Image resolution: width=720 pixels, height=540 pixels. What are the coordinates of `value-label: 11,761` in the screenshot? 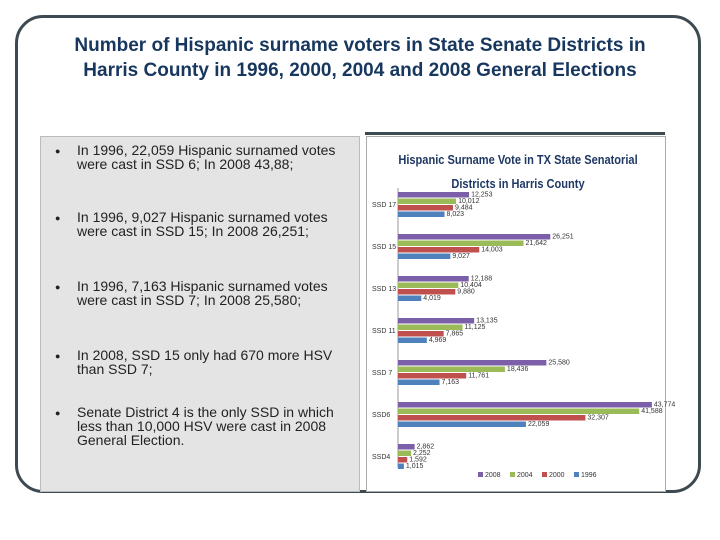 It's located at (478, 376).